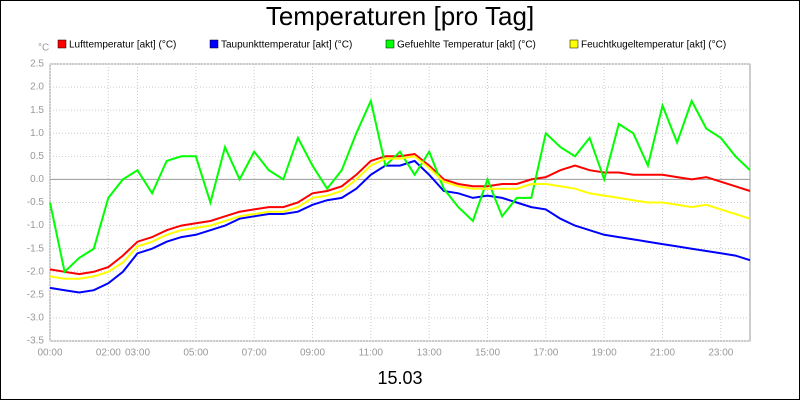 This screenshot has height=400, width=800. Describe the element at coordinates (604, 353) in the screenshot. I see `x-tick-label: 19:00` at that location.